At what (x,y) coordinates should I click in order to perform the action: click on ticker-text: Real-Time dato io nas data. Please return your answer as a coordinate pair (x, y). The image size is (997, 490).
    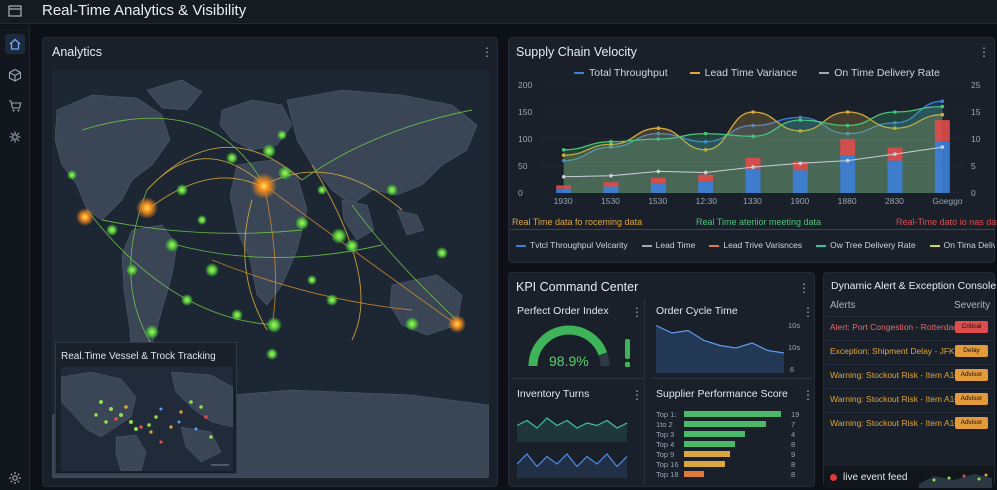
    Looking at the image, I should click on (946, 222).